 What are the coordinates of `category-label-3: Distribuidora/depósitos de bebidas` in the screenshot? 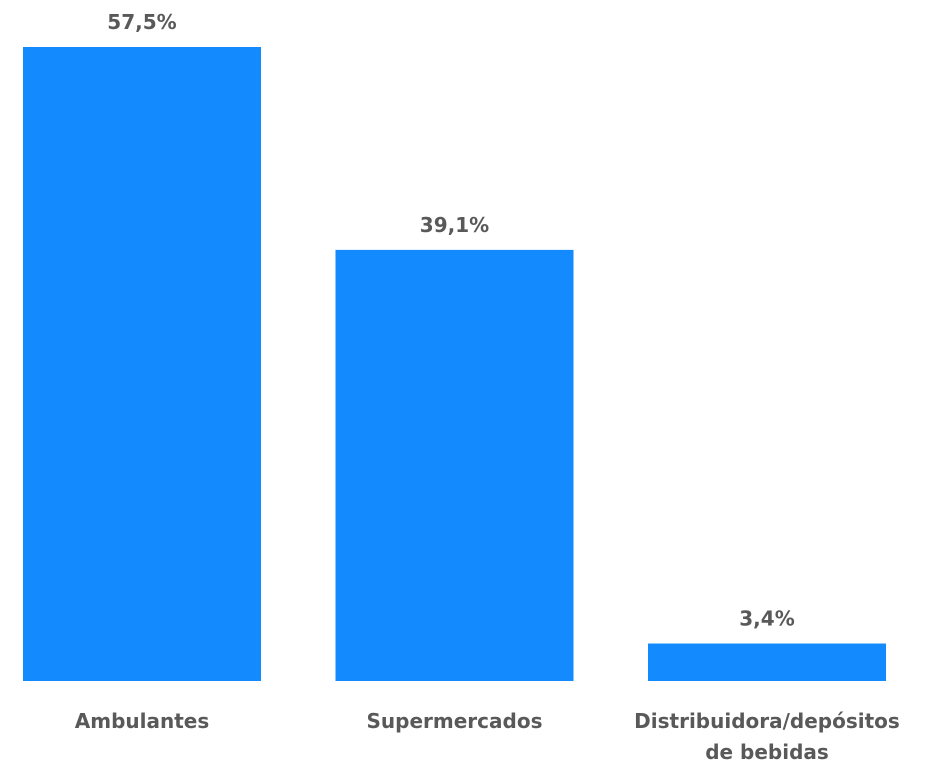 It's located at (767, 736).